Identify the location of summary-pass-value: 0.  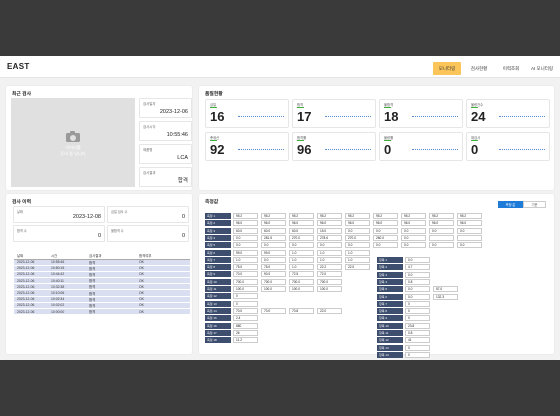
(99, 236).